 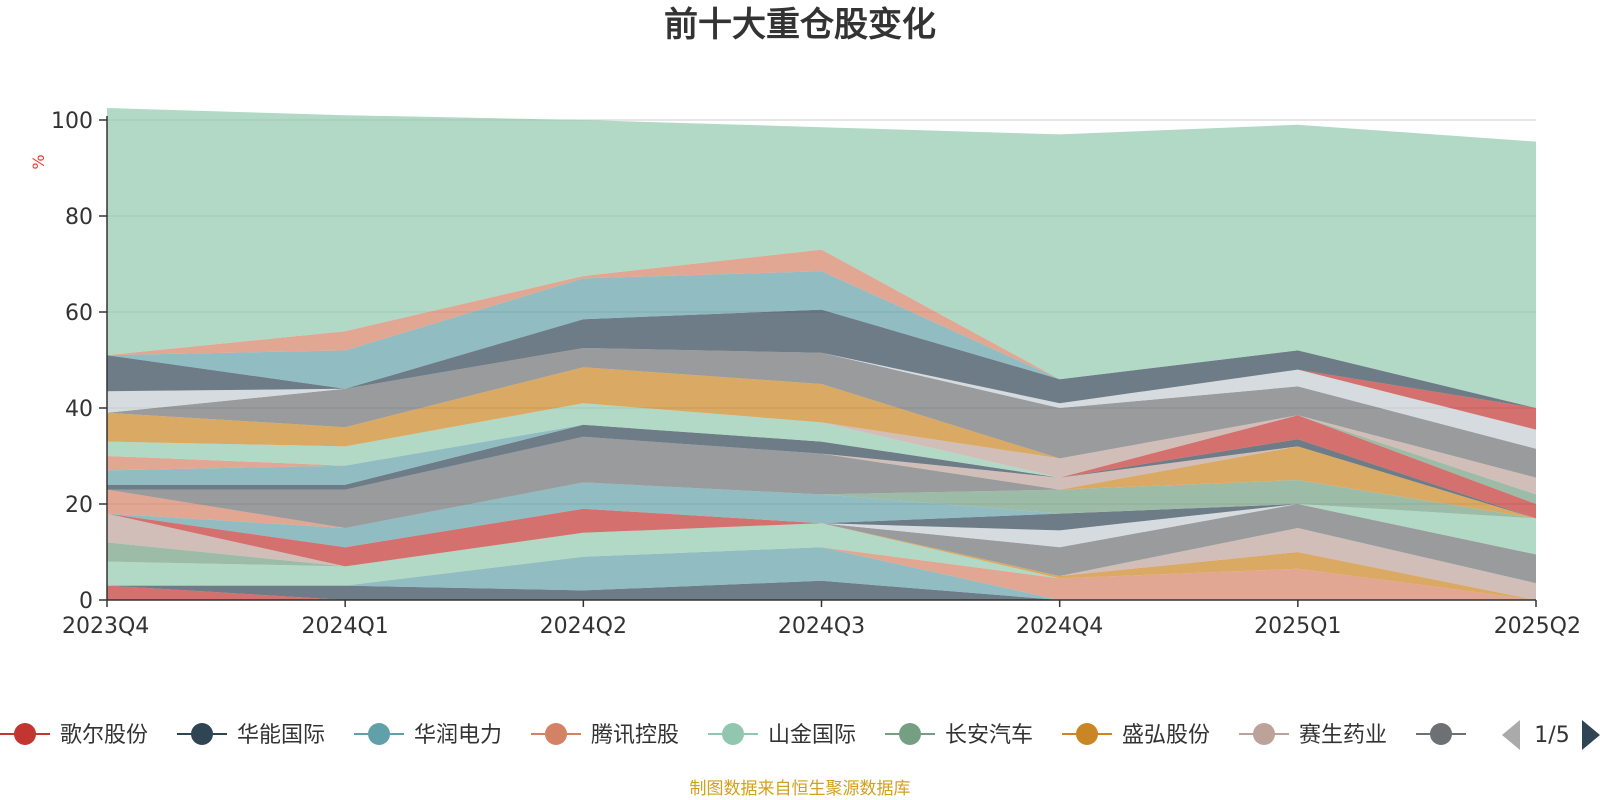 I want to click on x-tick-label: 2024Q3, so click(x=821, y=626).